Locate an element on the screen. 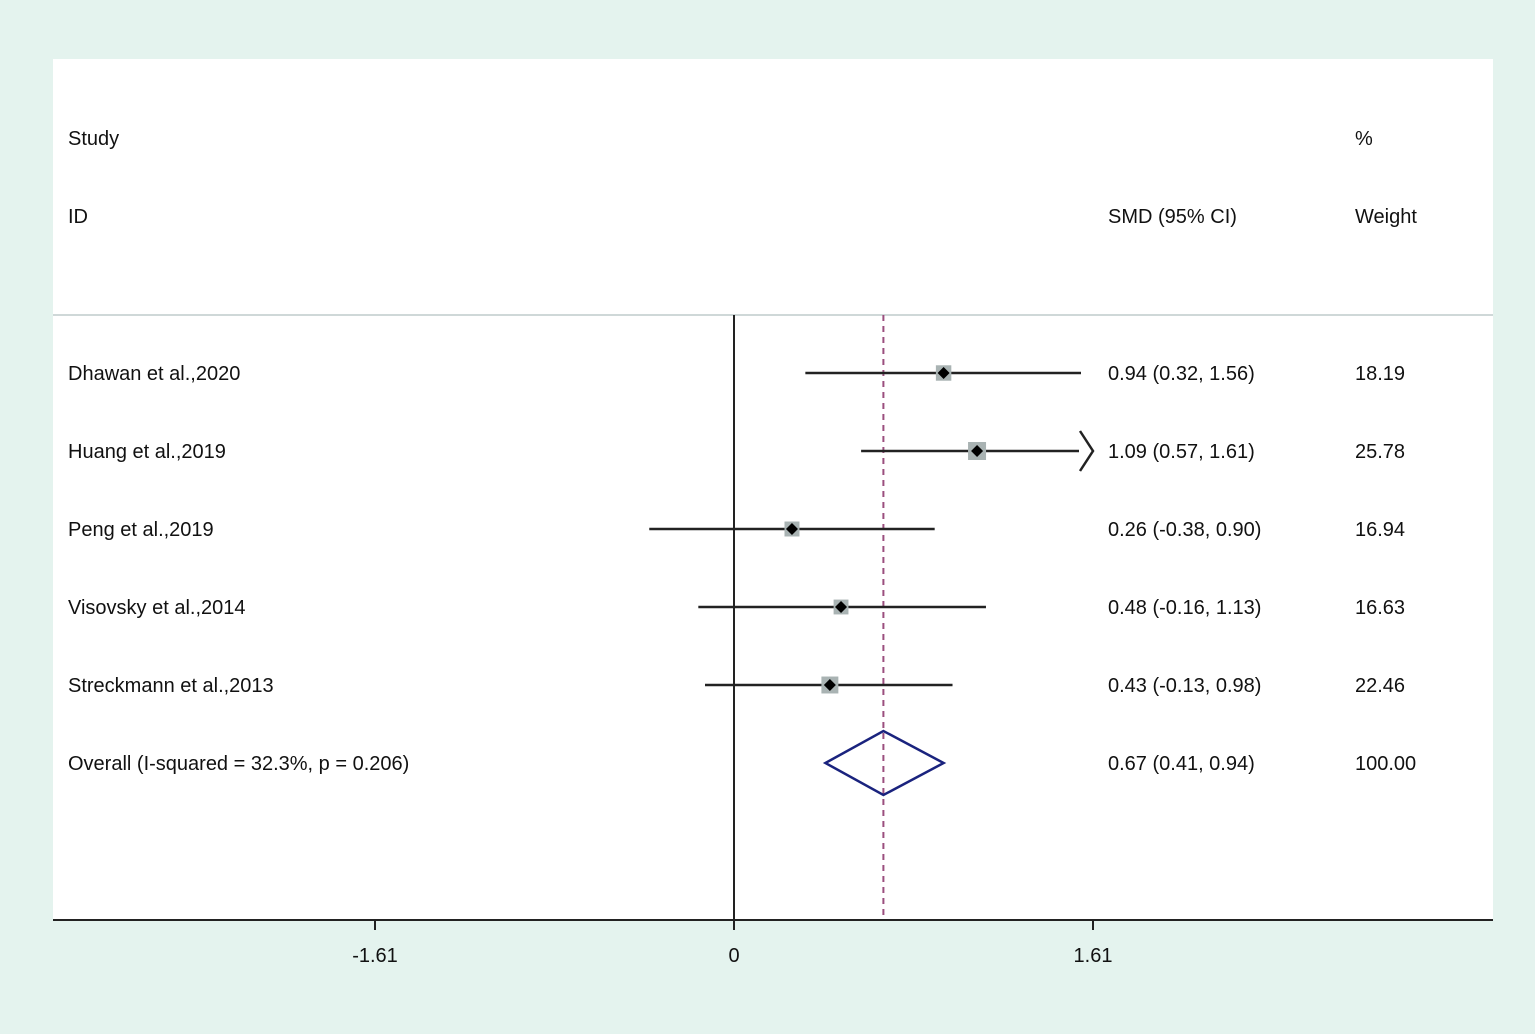 This screenshot has width=1535, height=1034. study-row: Dhawan et al.,2020 0.94 (0.32, 1.56) 18.19 is located at coordinates (736, 374).